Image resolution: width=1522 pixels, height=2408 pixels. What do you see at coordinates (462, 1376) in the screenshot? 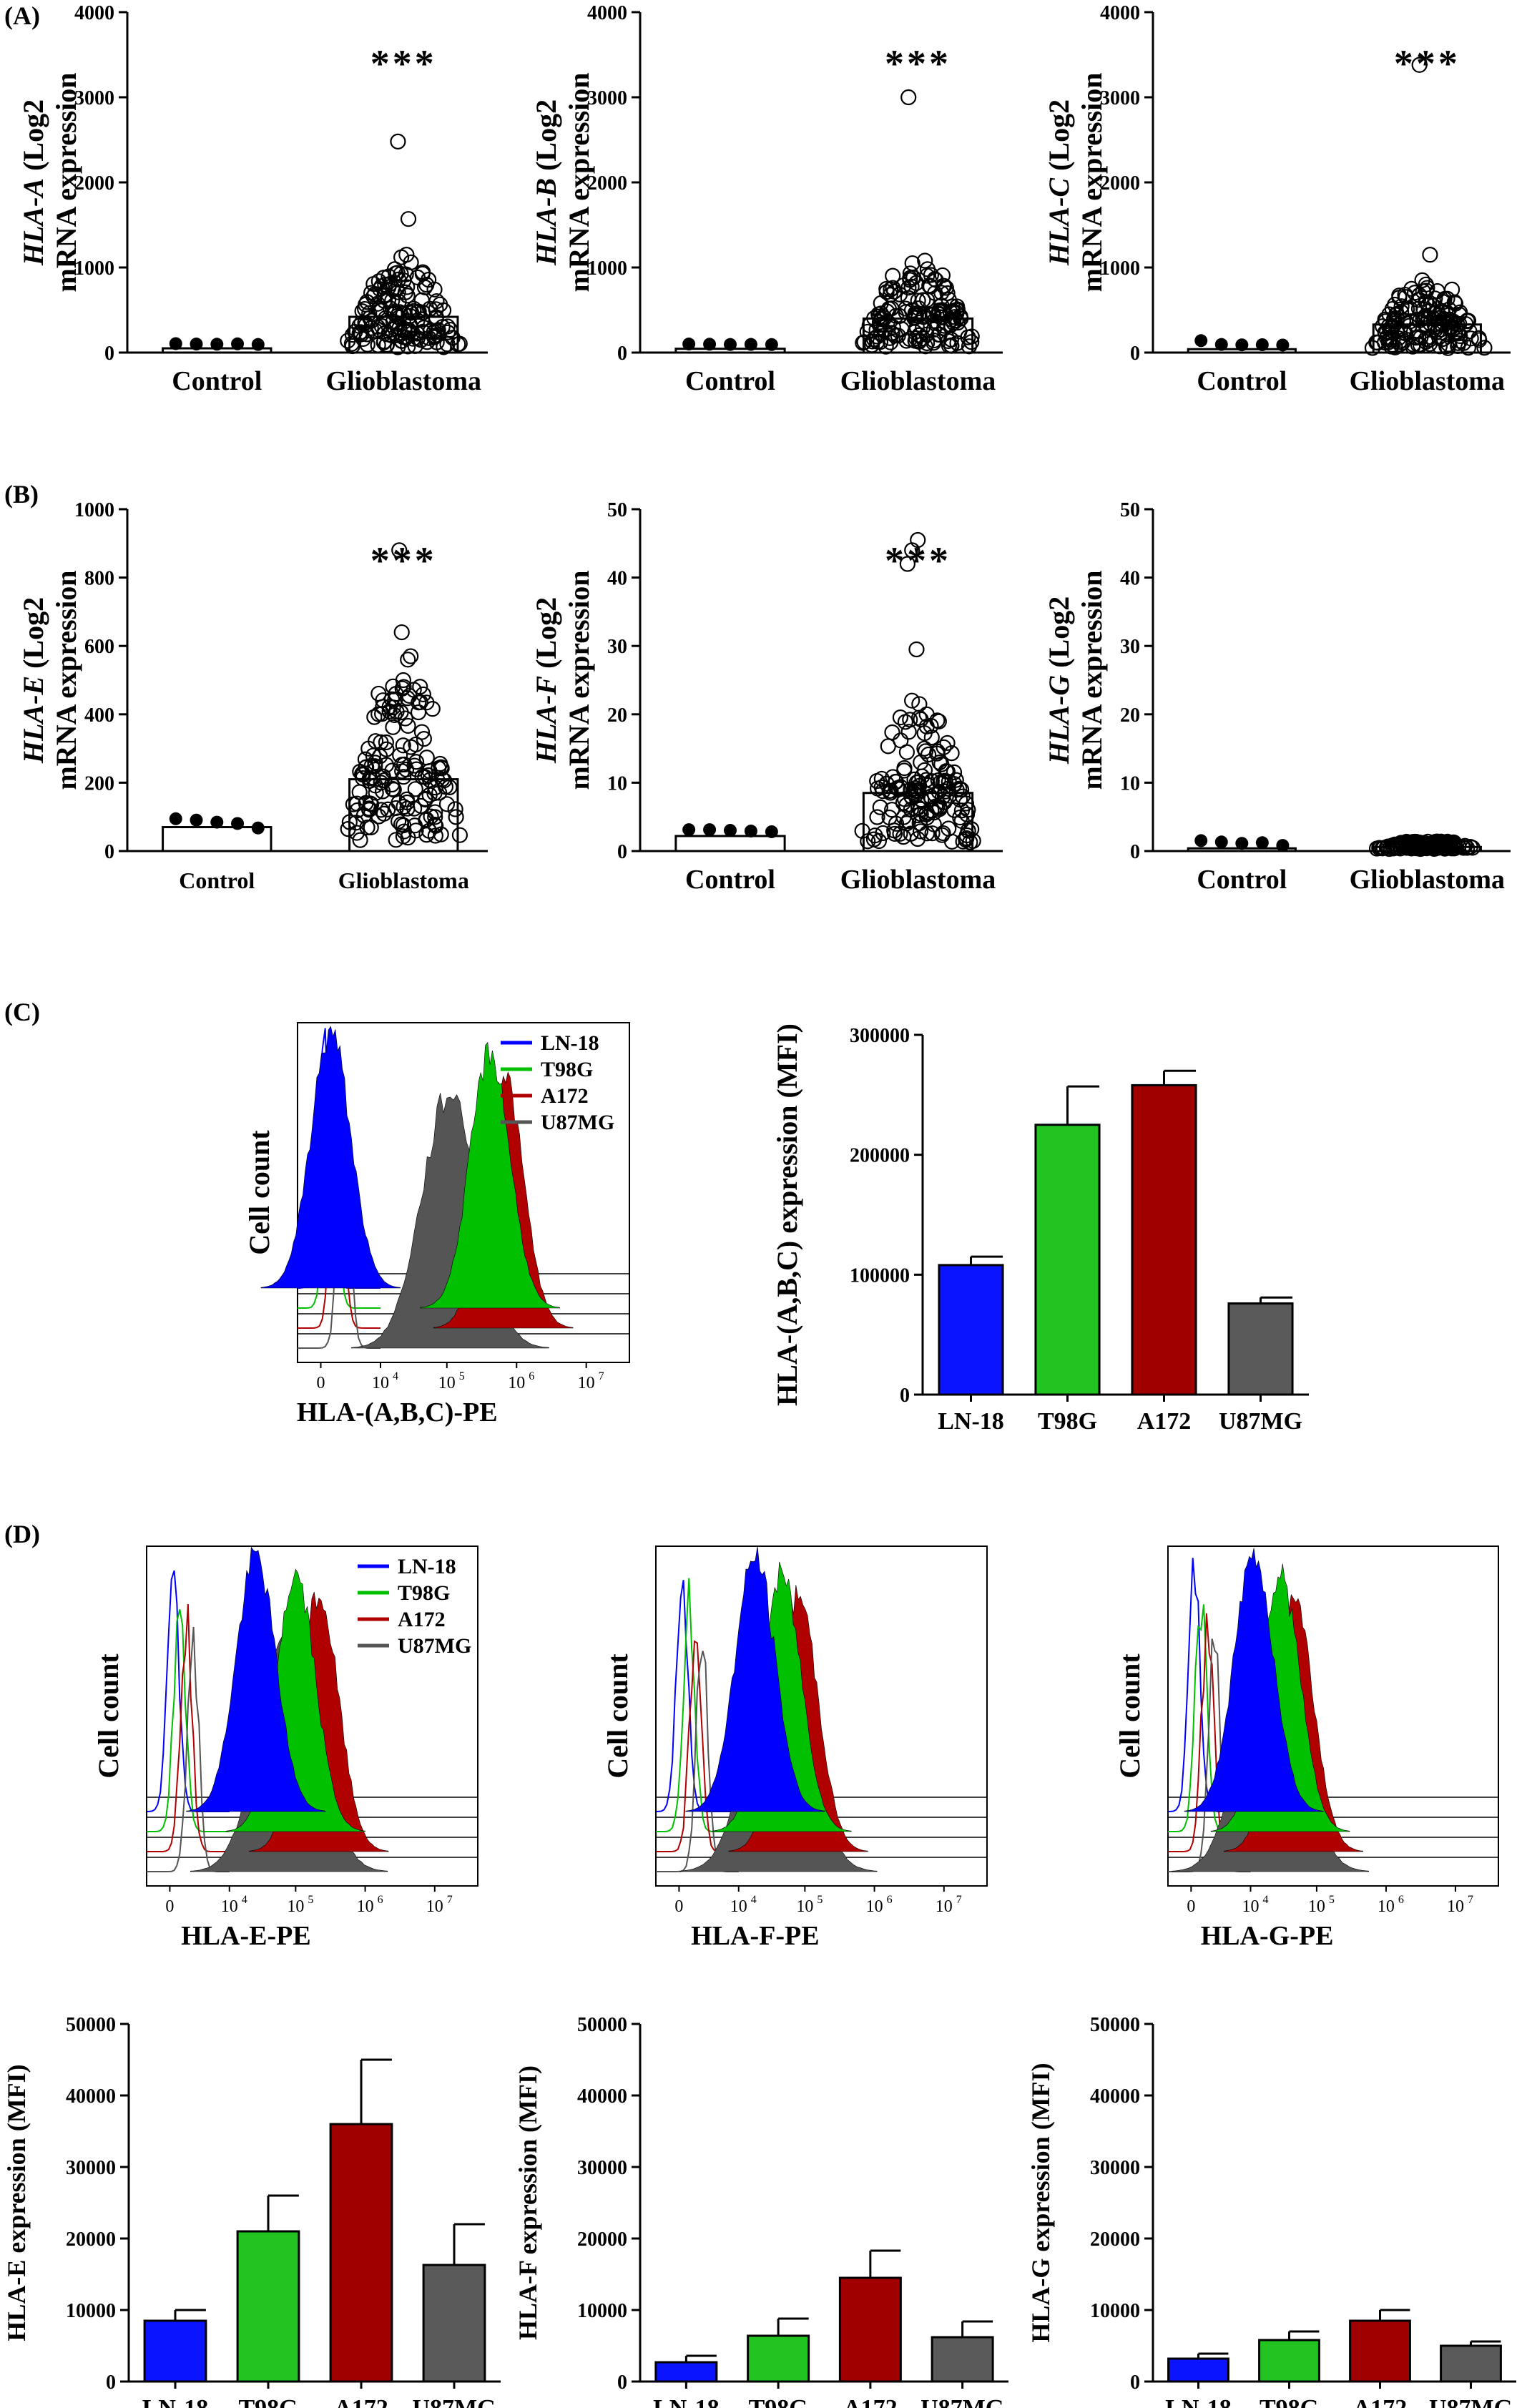
I see `x-tick-exponent: 5` at bounding box center [462, 1376].